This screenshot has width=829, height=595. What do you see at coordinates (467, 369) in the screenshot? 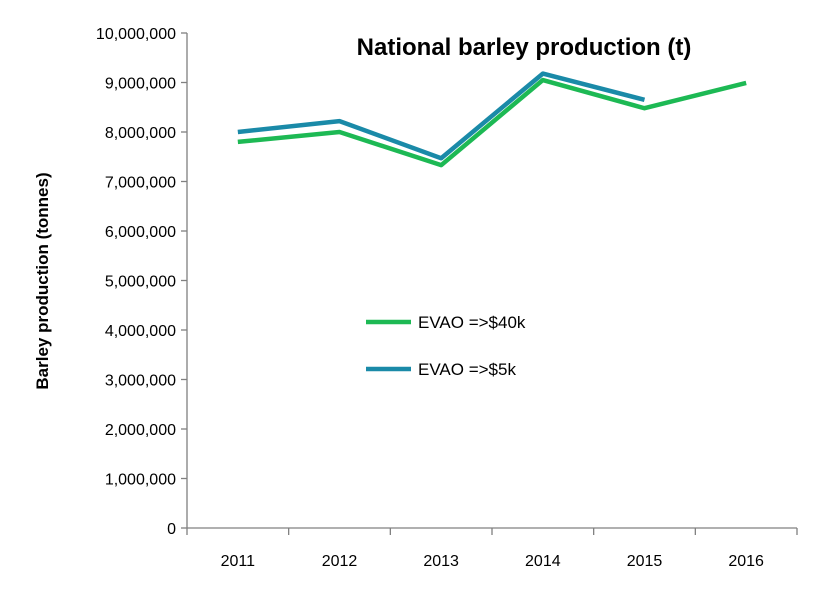
I see `legend-label-2: EVAO =>$5k` at bounding box center [467, 369].